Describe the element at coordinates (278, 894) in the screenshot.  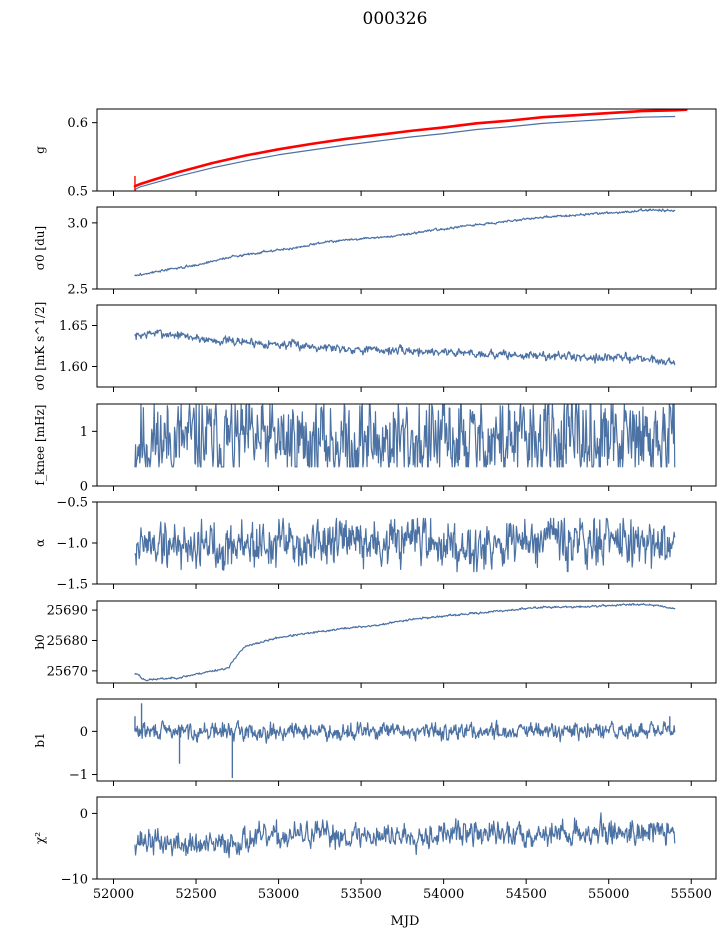
I see `x-tick-label: 53000` at that location.